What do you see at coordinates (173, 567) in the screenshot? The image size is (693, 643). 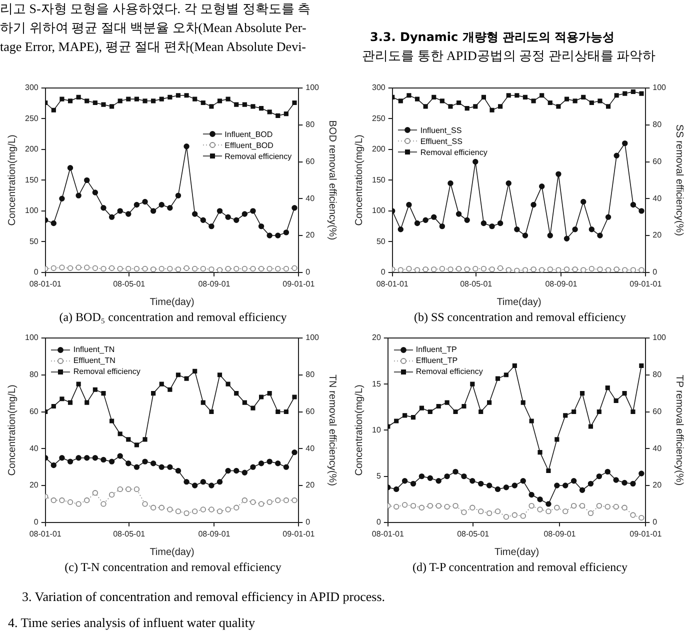 I see `text: (c) T-N concentration and removal efficiency` at bounding box center [173, 567].